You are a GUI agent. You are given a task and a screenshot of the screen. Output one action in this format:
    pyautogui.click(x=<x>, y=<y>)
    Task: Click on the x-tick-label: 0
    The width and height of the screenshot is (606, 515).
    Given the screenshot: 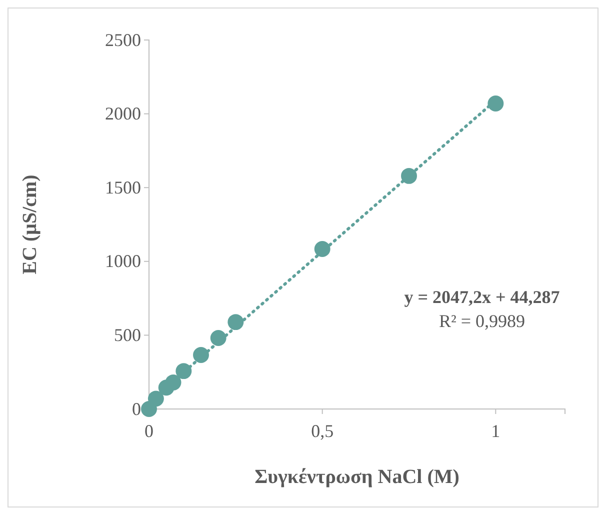 What is the action you would take?
    pyautogui.click(x=149, y=430)
    